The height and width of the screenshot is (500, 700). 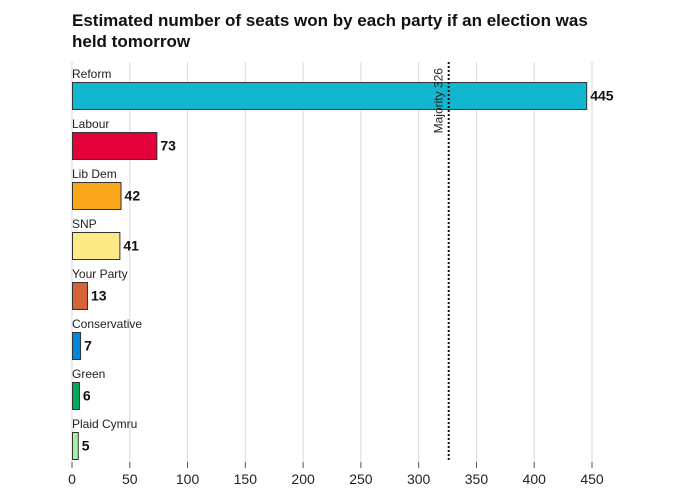 I want to click on x-tick-label: 200, so click(x=303, y=479).